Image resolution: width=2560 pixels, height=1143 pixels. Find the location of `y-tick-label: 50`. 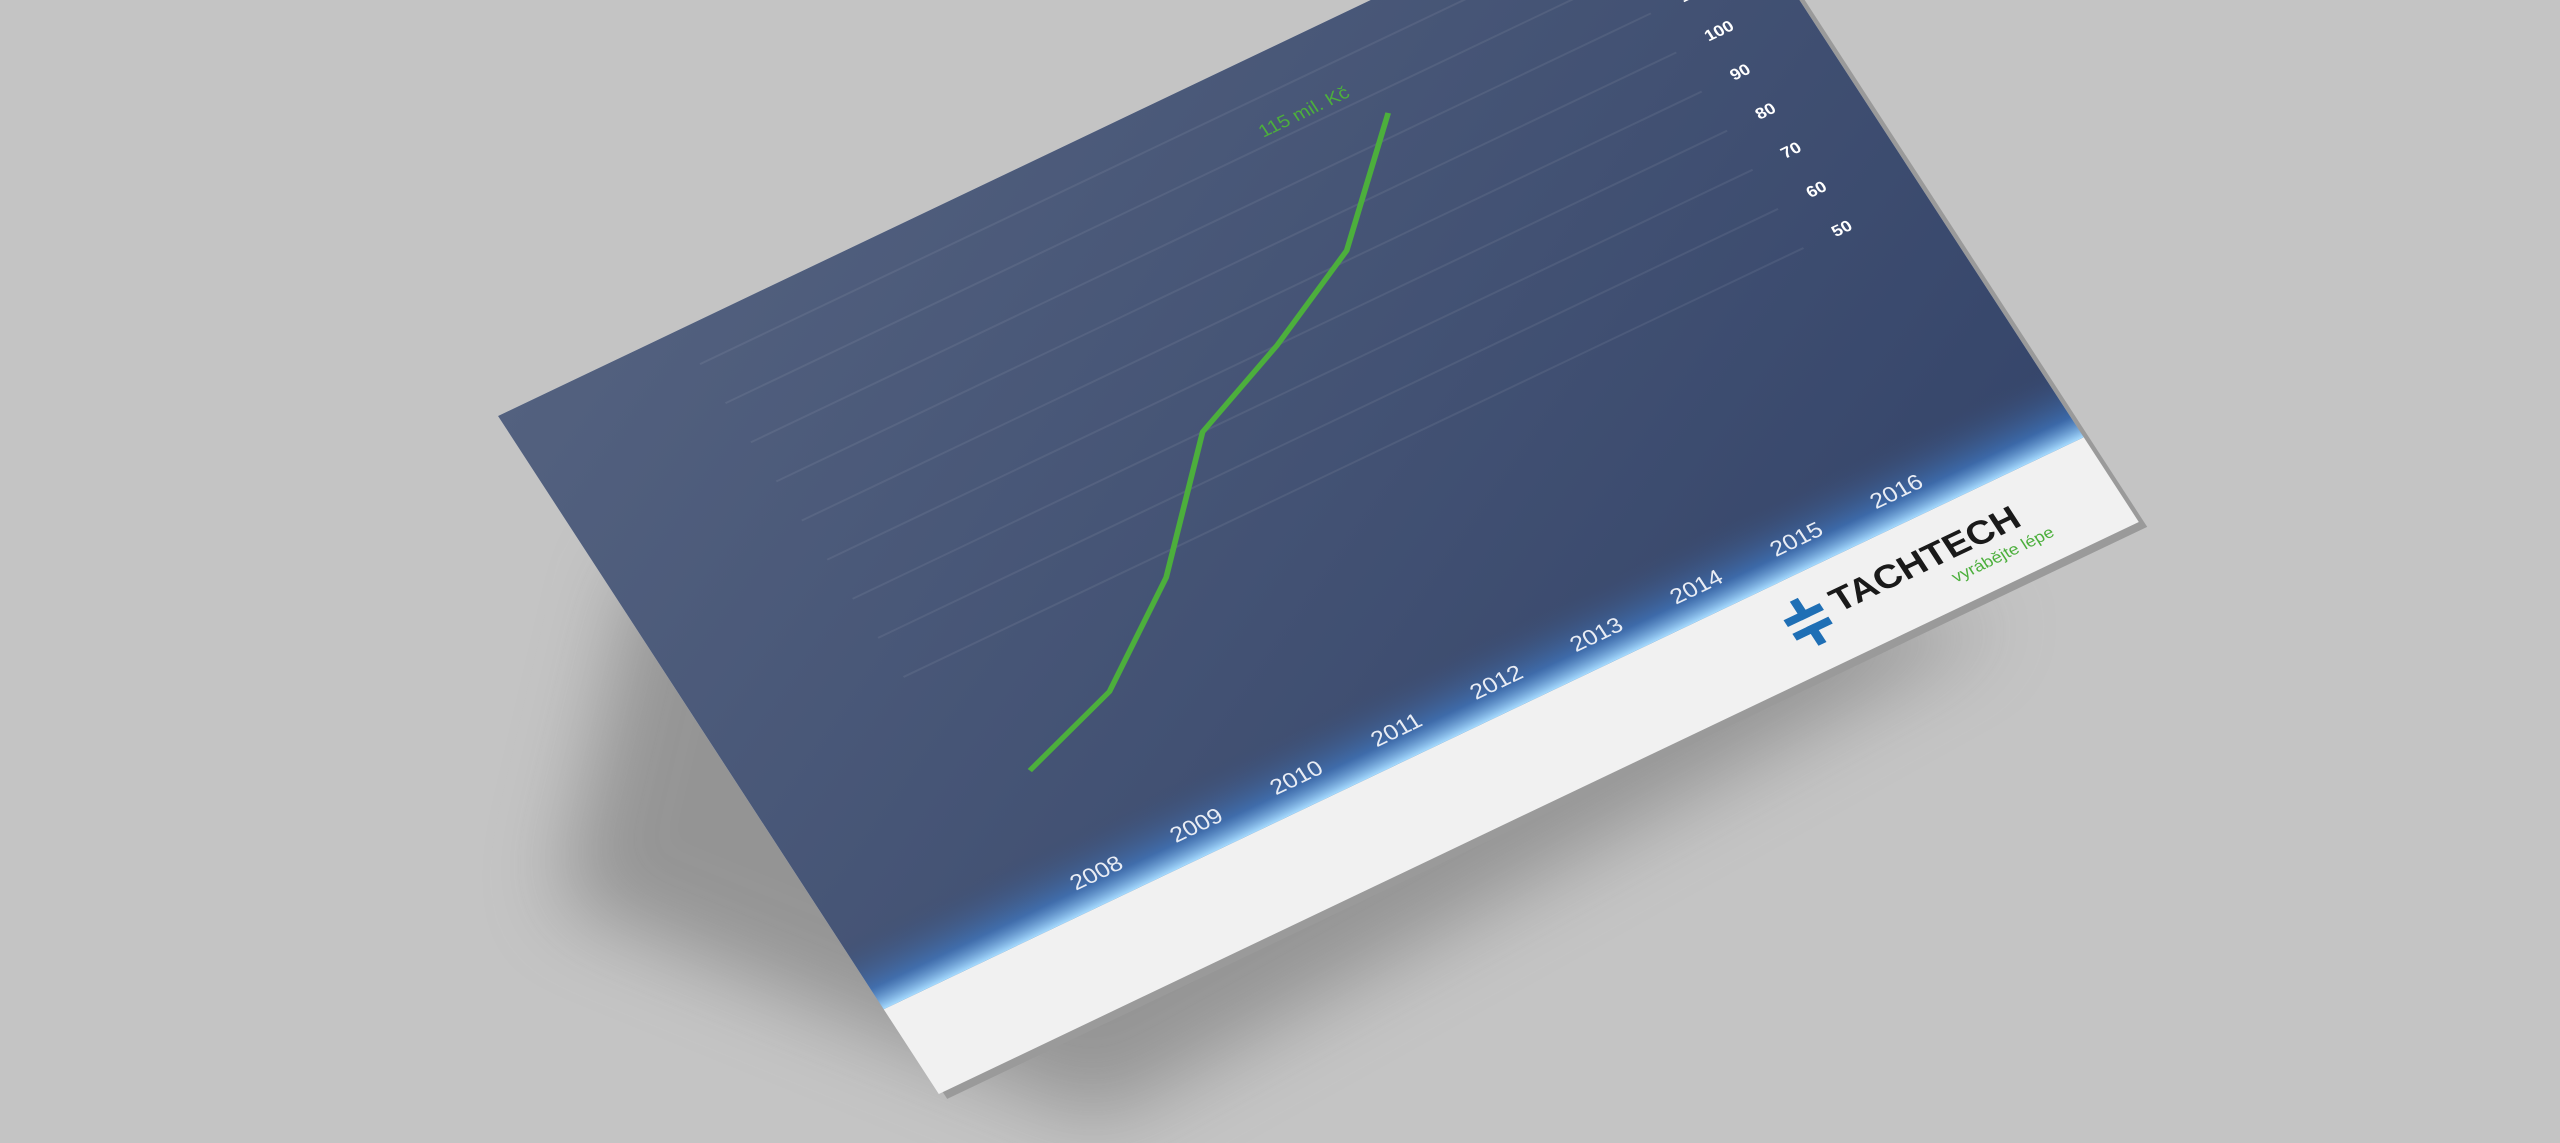

y-tick-label: 50 is located at coordinates (1842, 229).